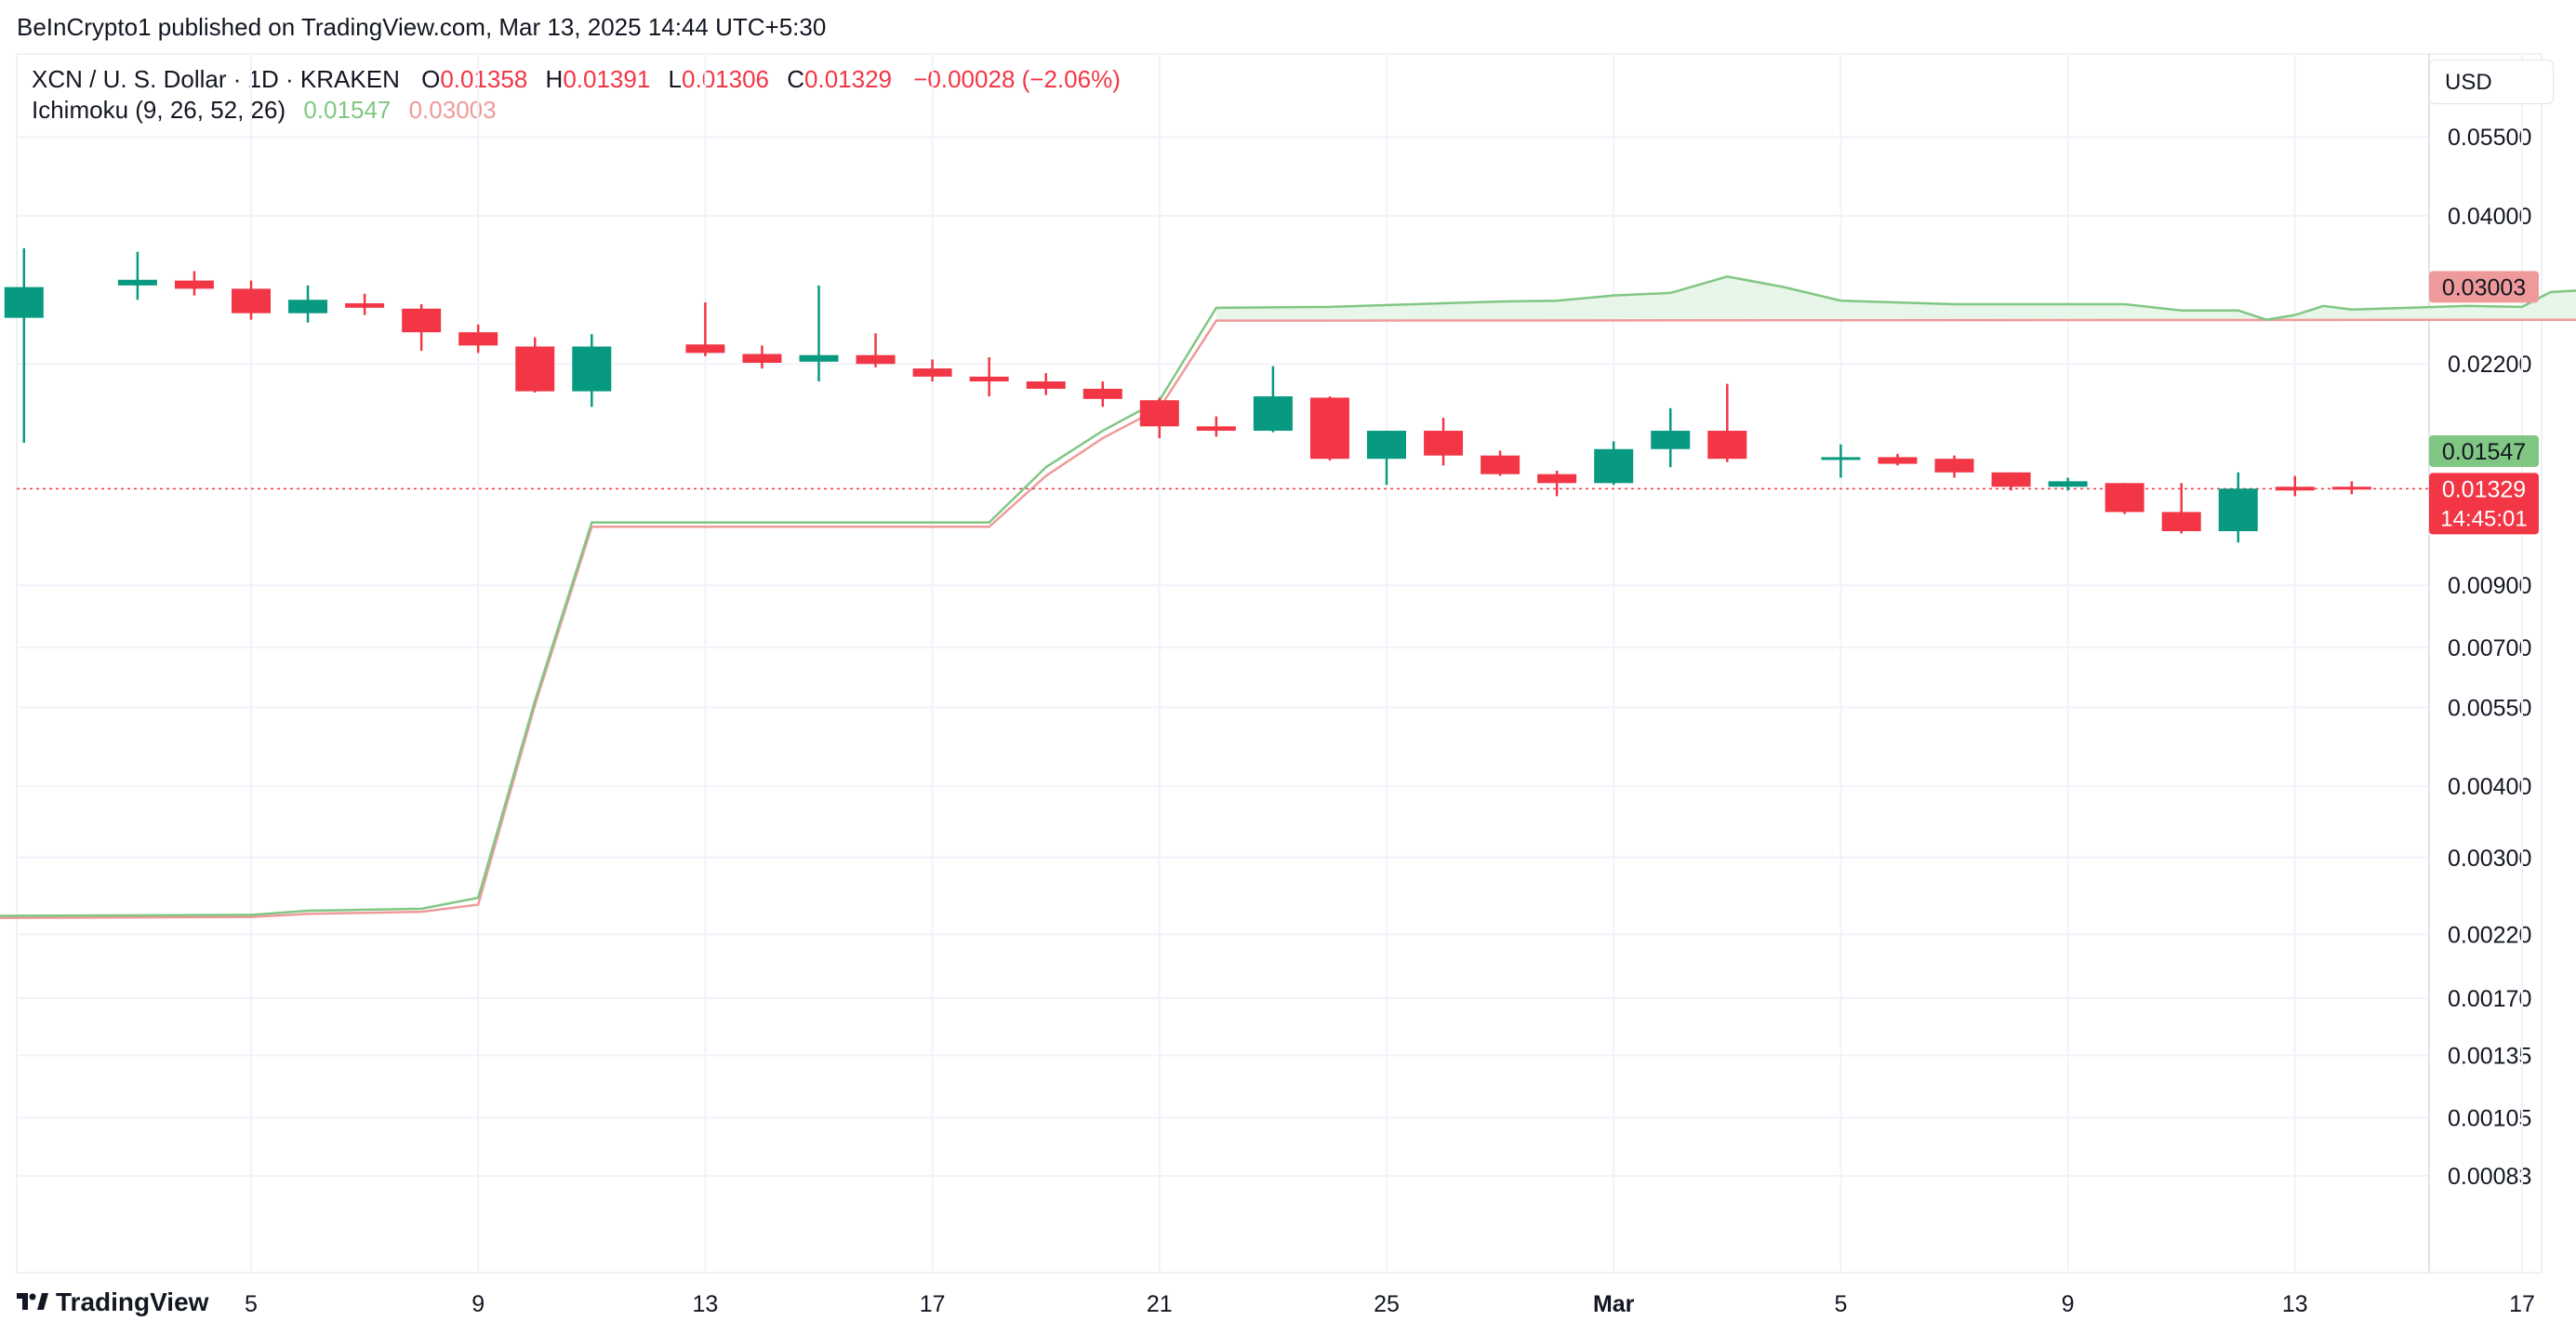 The image size is (2576, 1334). I want to click on span-b-price-label: 0.03003, so click(2484, 287).